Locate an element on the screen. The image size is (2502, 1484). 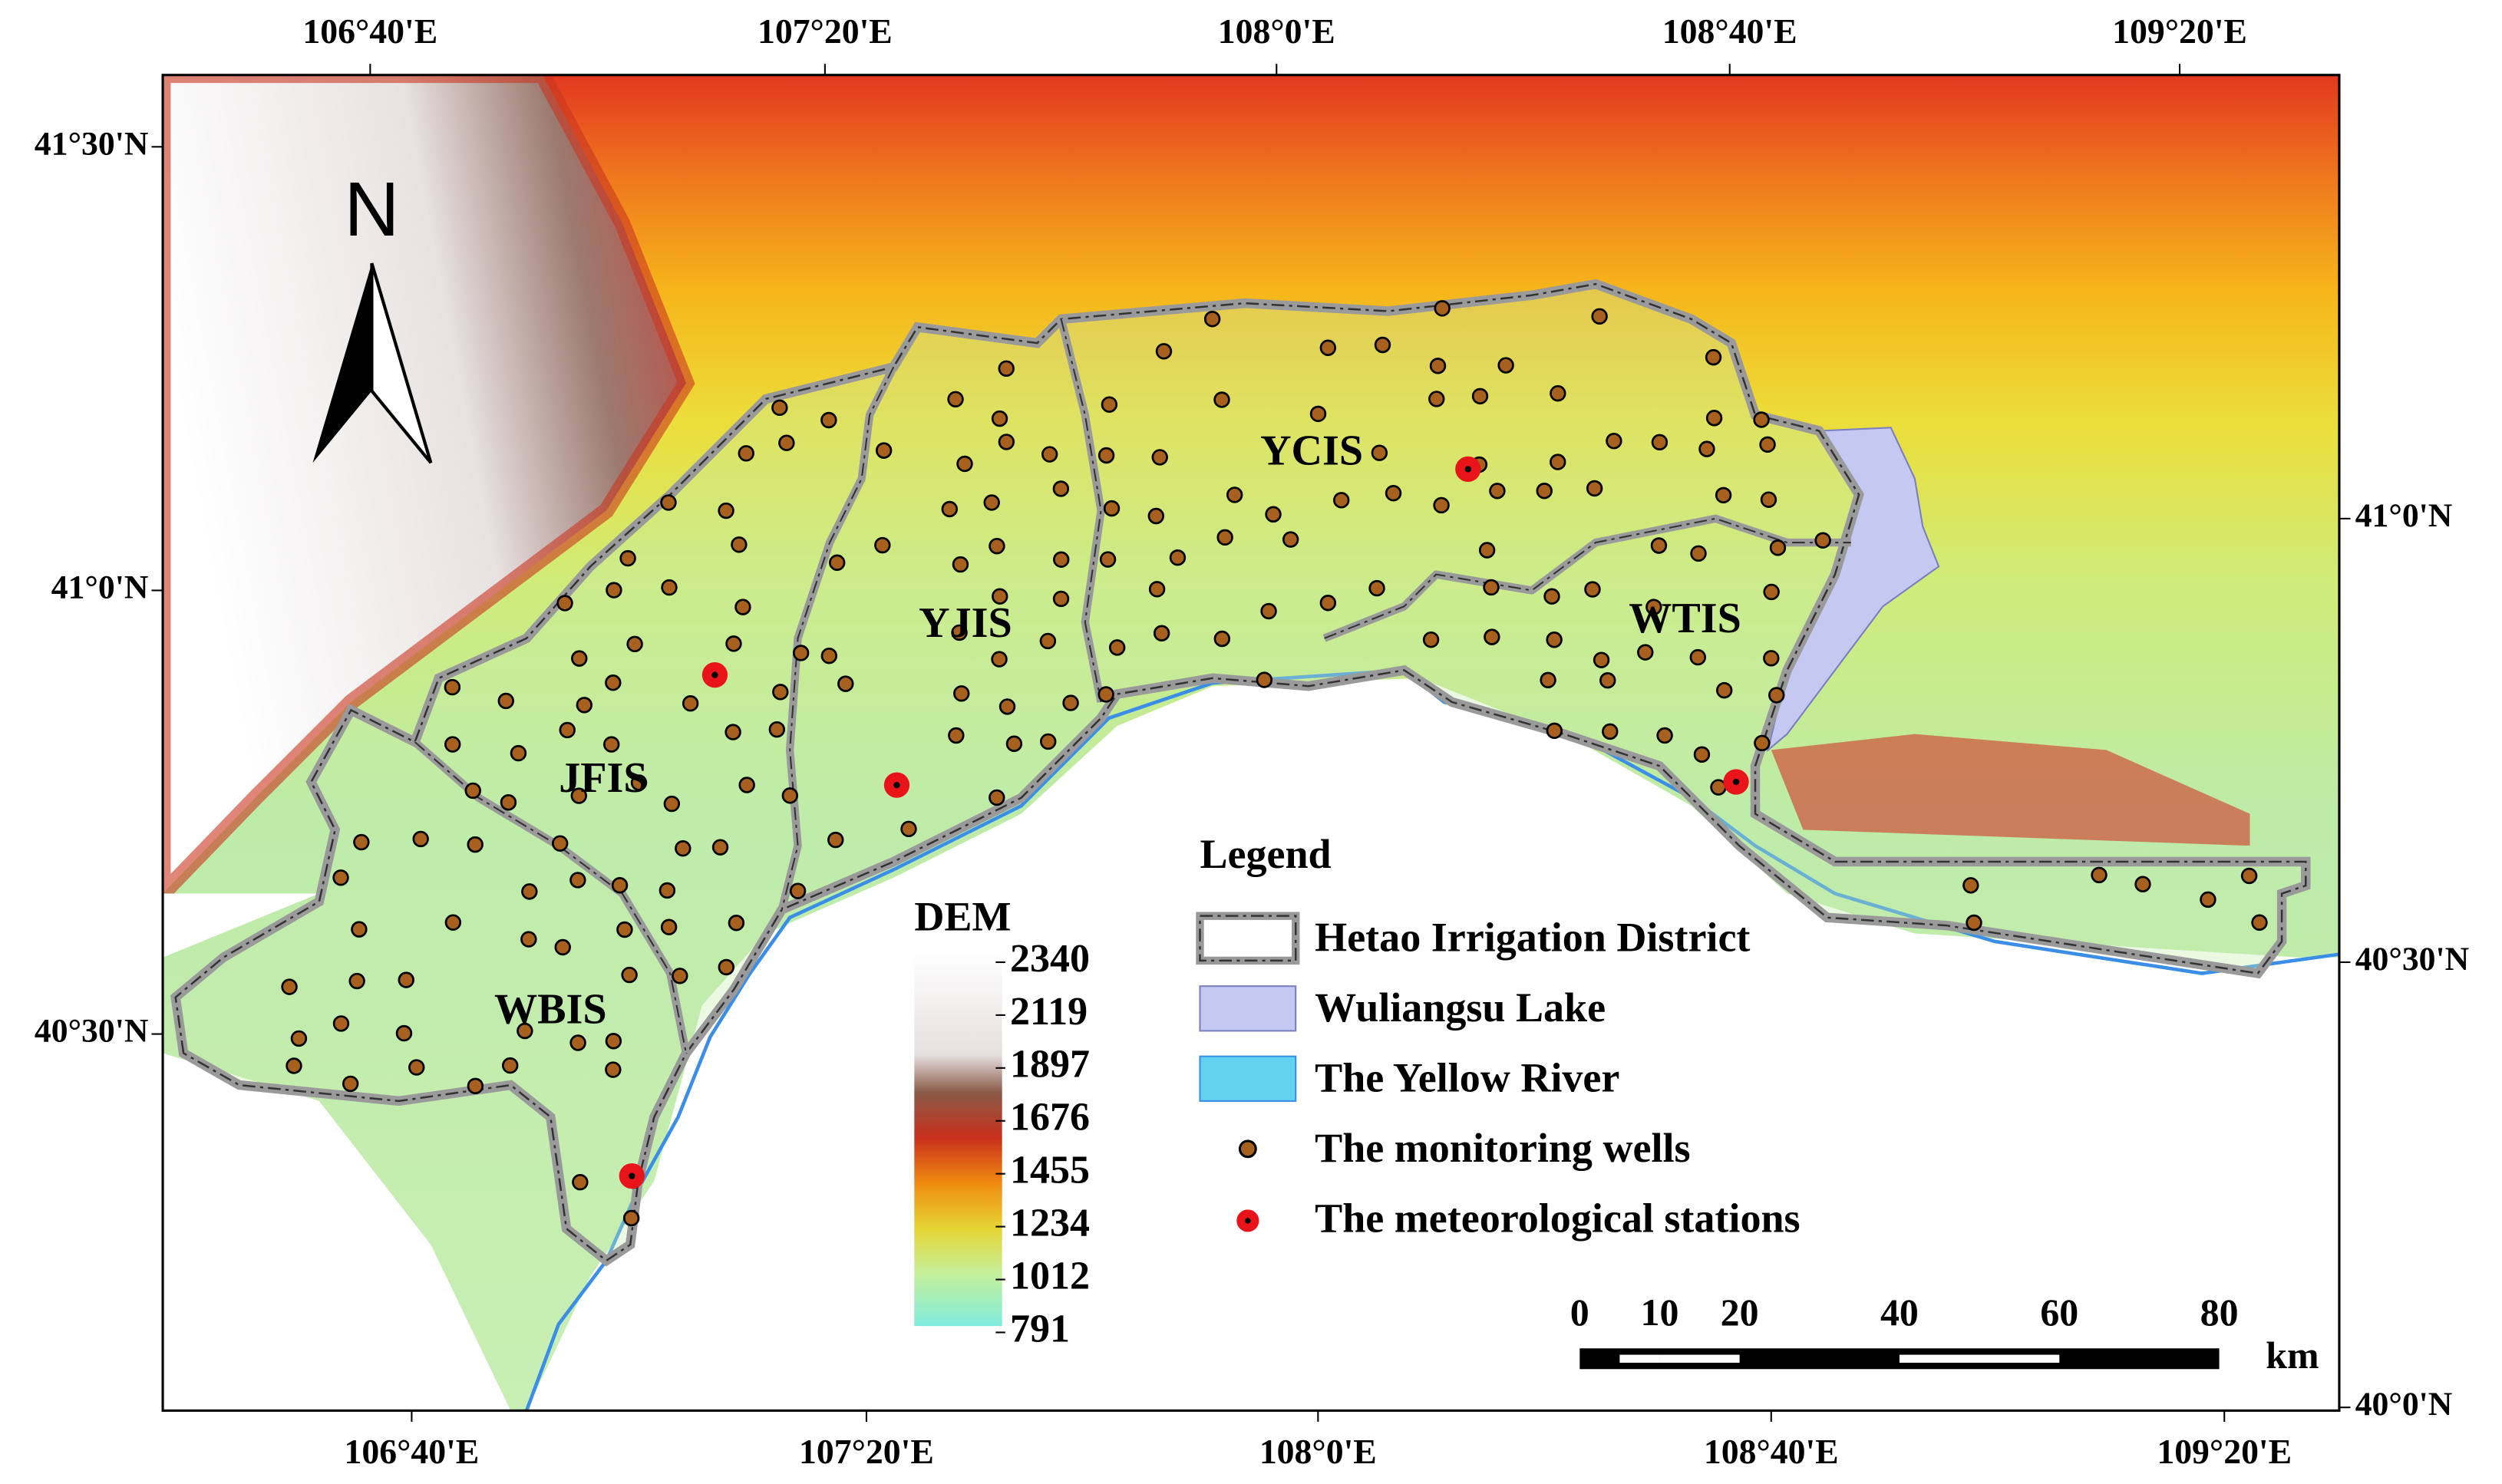
scale-segment is located at coordinates (1979, 1358).